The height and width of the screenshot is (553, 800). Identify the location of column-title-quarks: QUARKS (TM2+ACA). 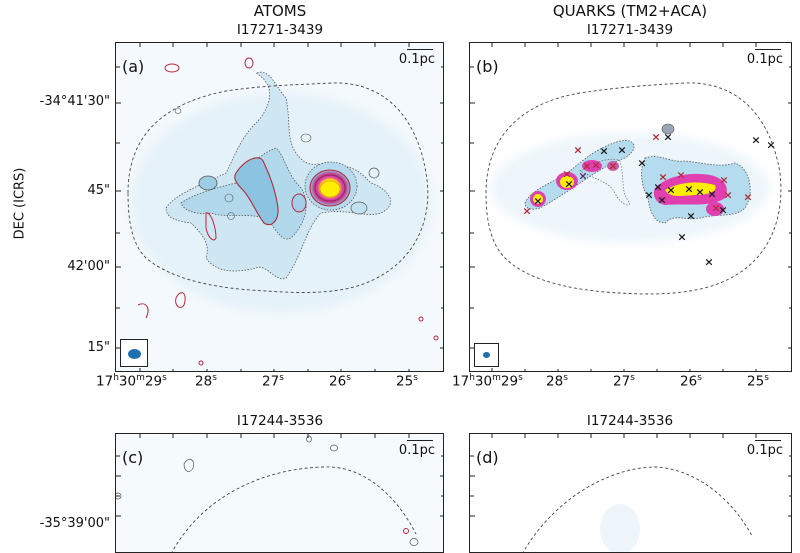
(630, 11).